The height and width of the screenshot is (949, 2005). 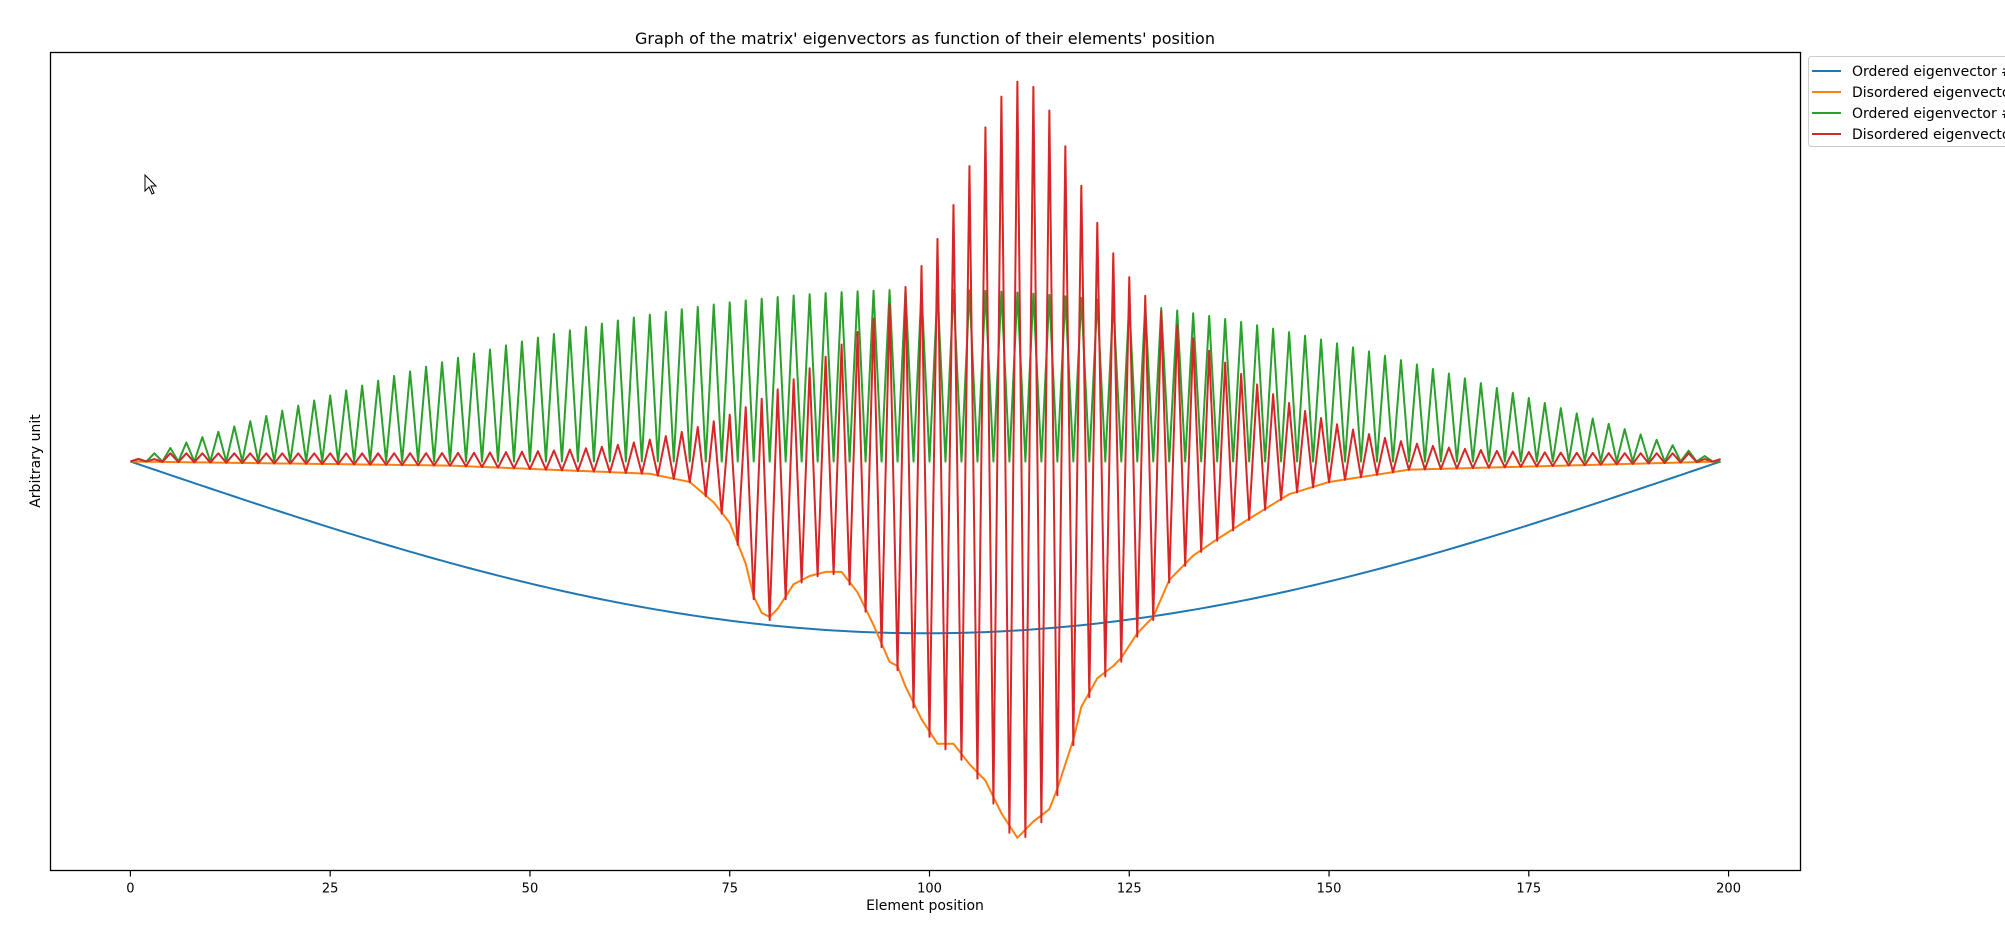 I want to click on x-tick-label: 25, so click(x=330, y=889).